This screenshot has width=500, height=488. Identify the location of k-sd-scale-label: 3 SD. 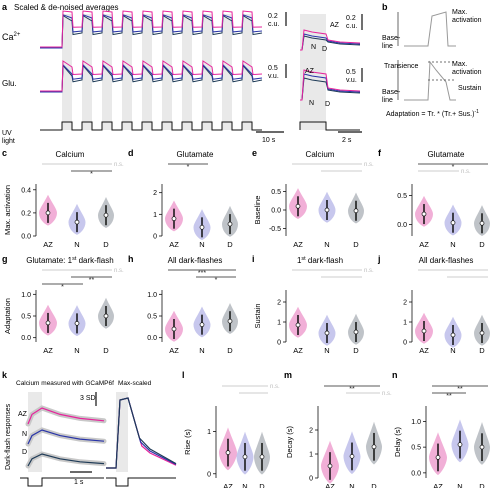
(88, 398).